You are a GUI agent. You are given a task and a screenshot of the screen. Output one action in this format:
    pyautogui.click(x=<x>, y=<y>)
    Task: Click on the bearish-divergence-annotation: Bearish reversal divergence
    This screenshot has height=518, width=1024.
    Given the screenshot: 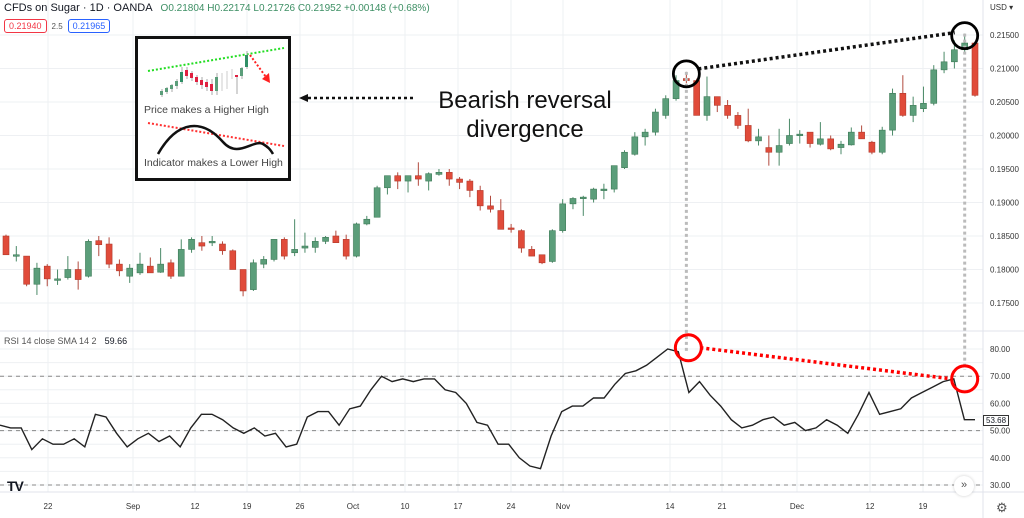 What is the action you would take?
    pyautogui.click(x=525, y=115)
    